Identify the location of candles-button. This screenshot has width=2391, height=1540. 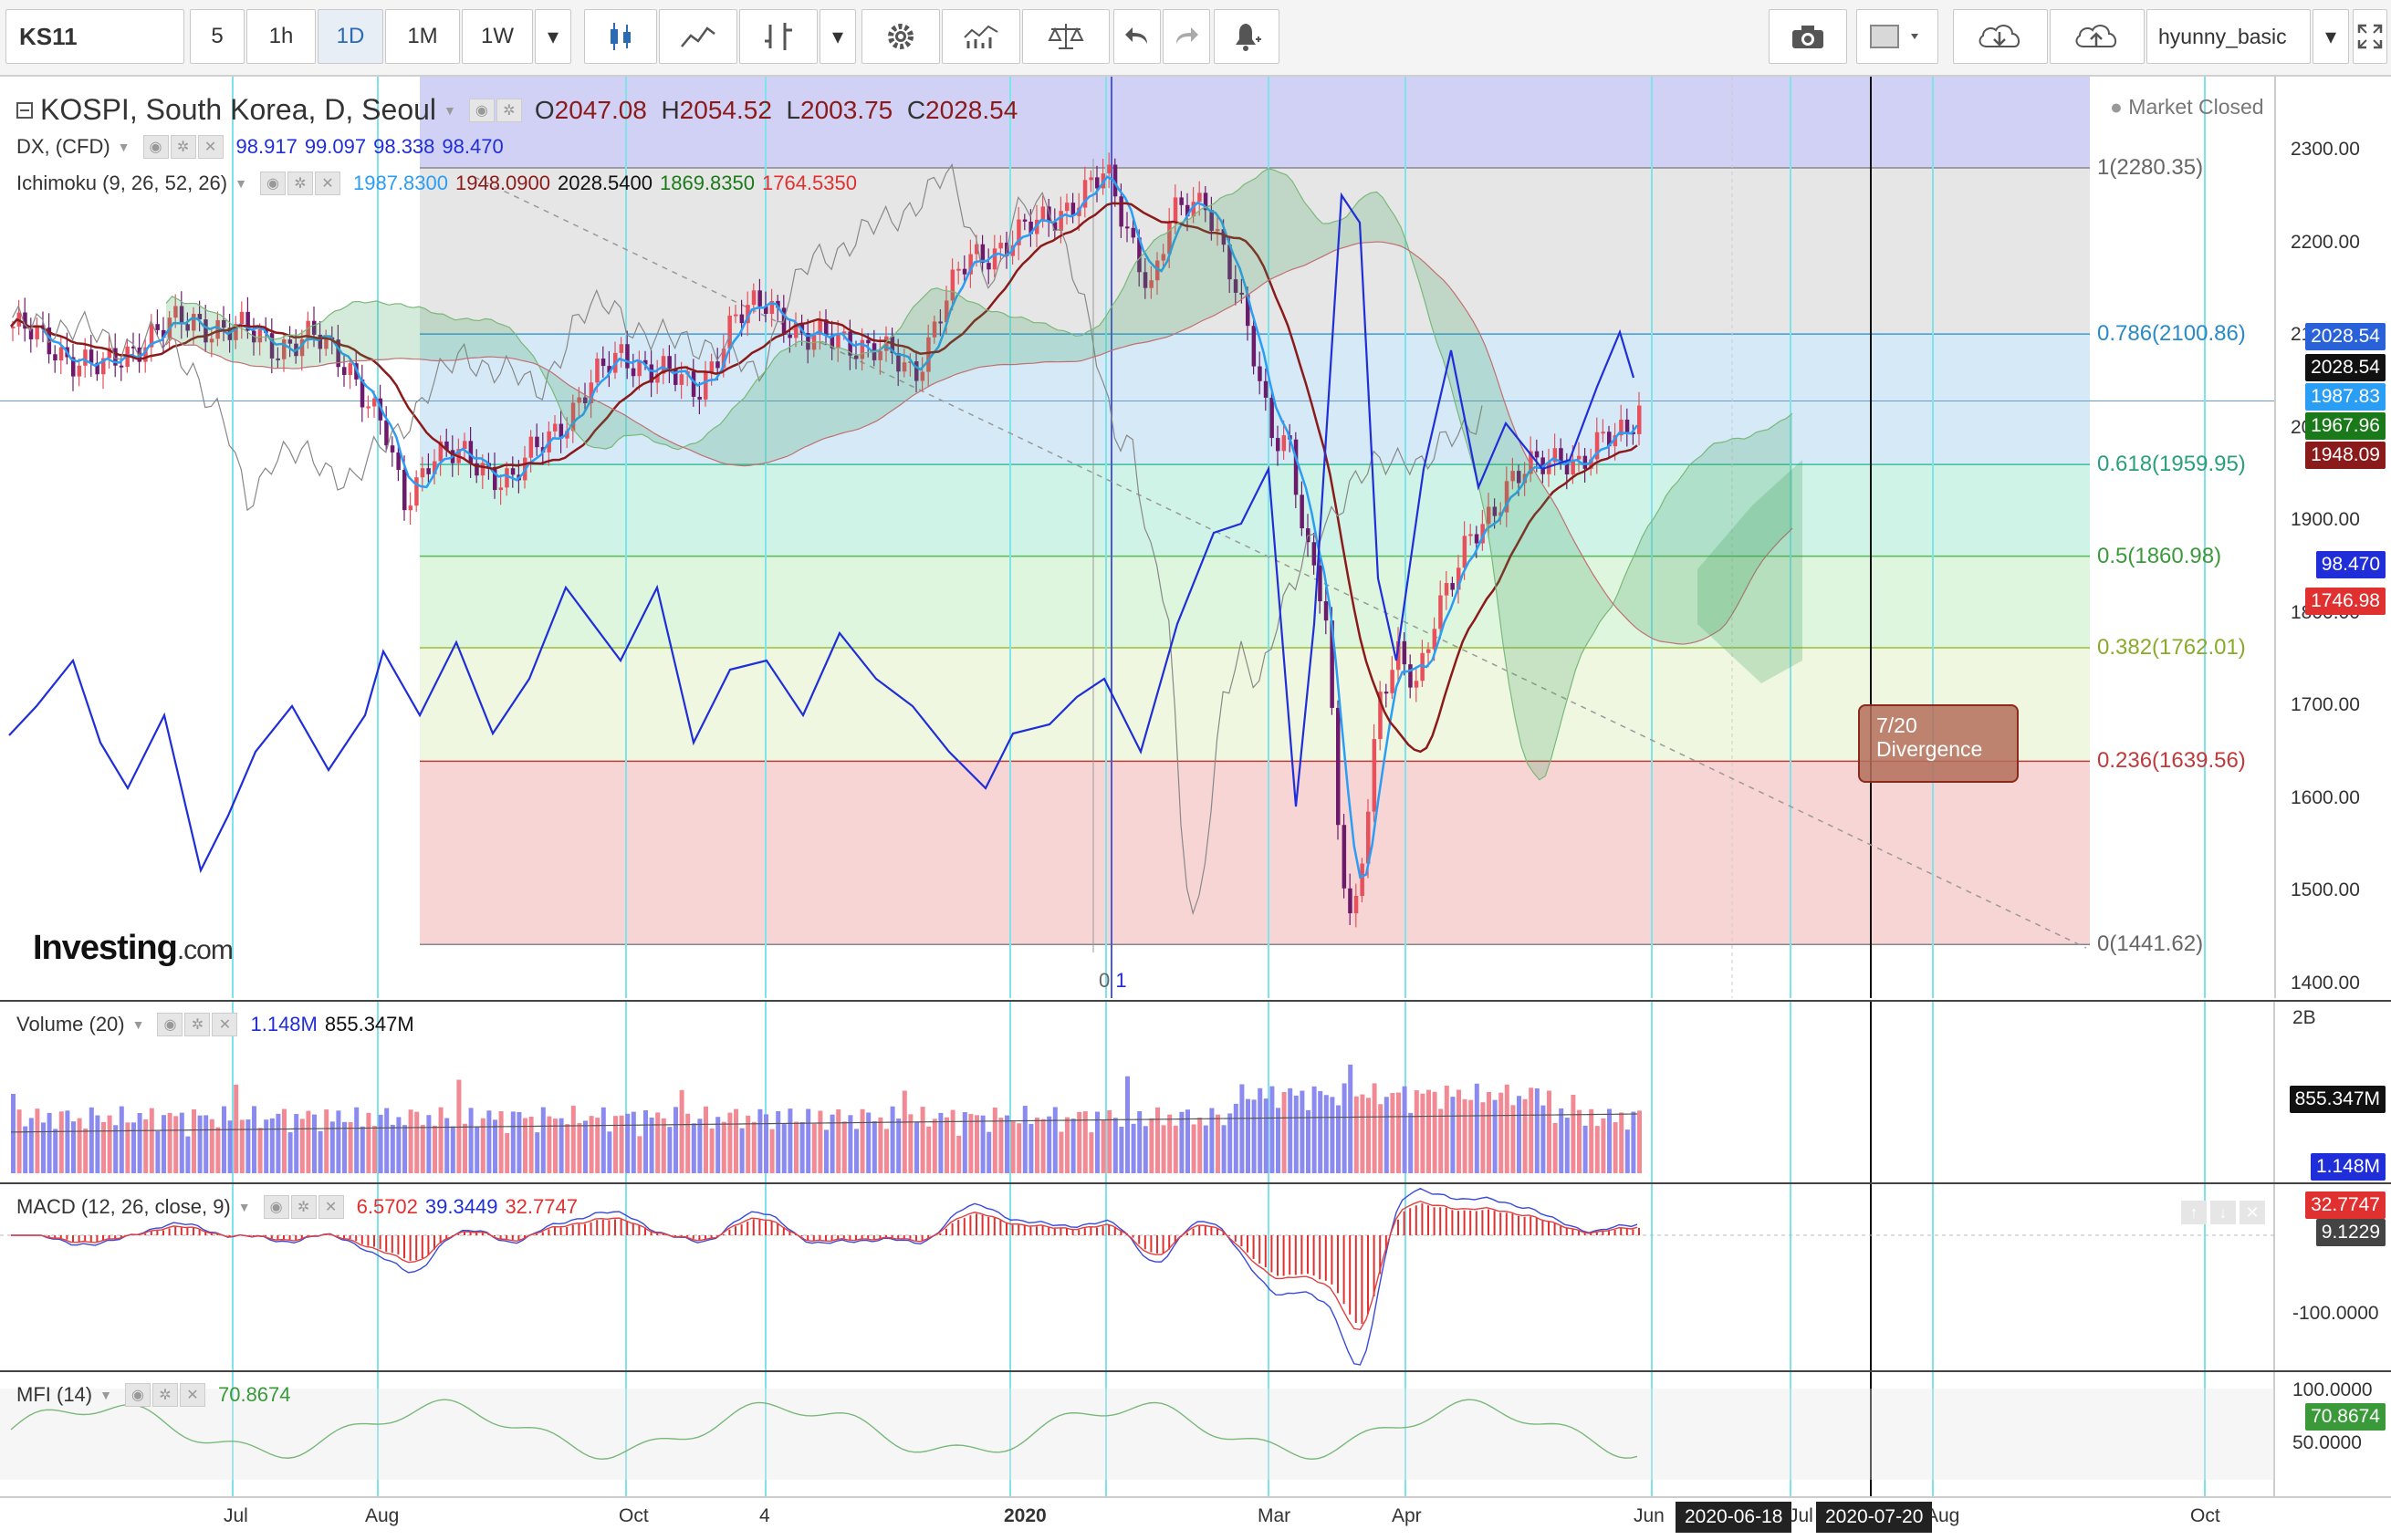
(621, 36).